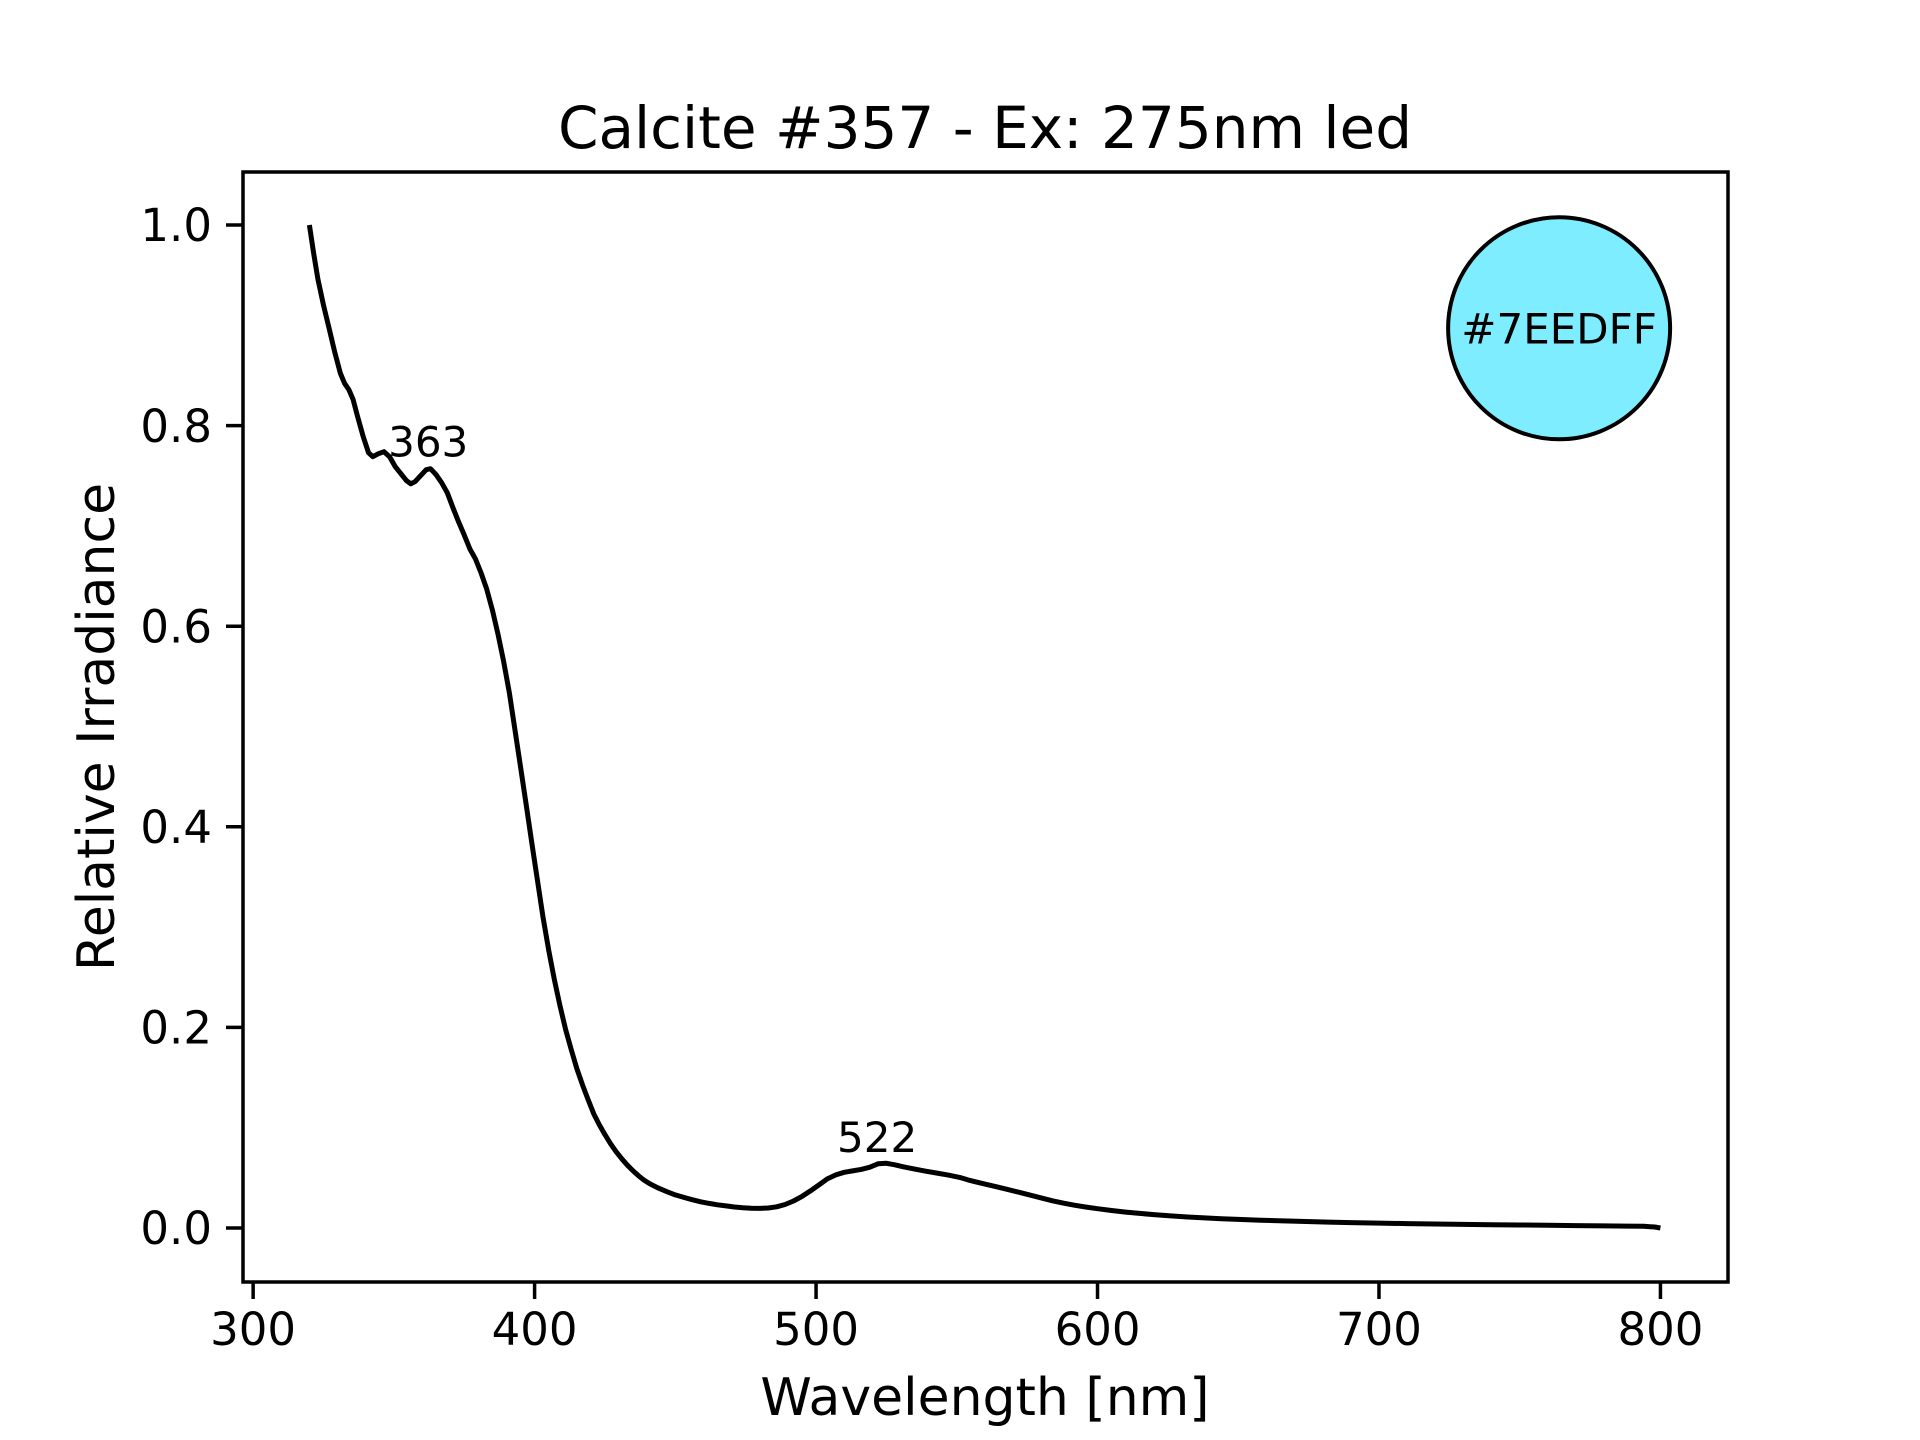  Describe the element at coordinates (176, 426) in the screenshot. I see `y-tick-label: 0.8` at that location.